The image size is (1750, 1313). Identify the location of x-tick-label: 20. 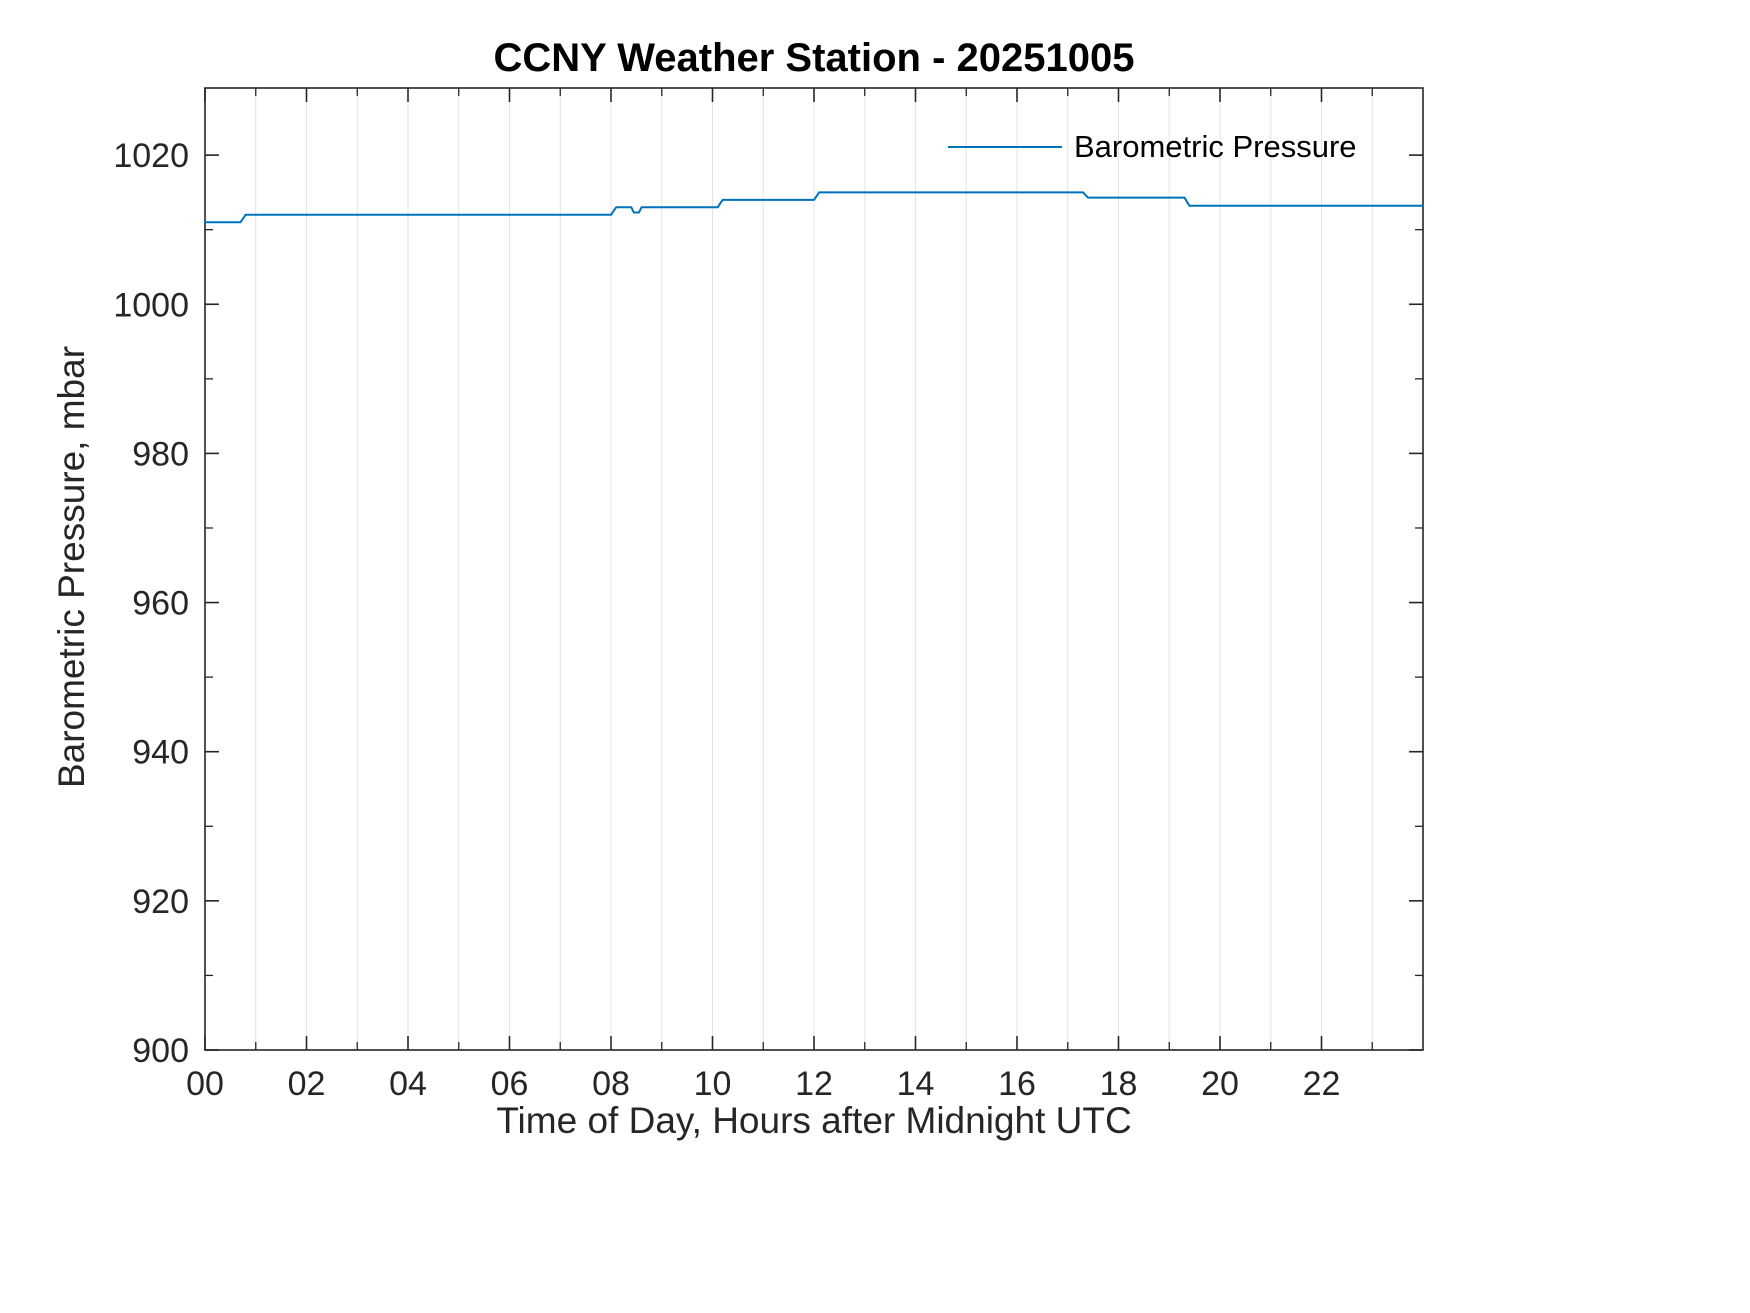
(1220, 1084).